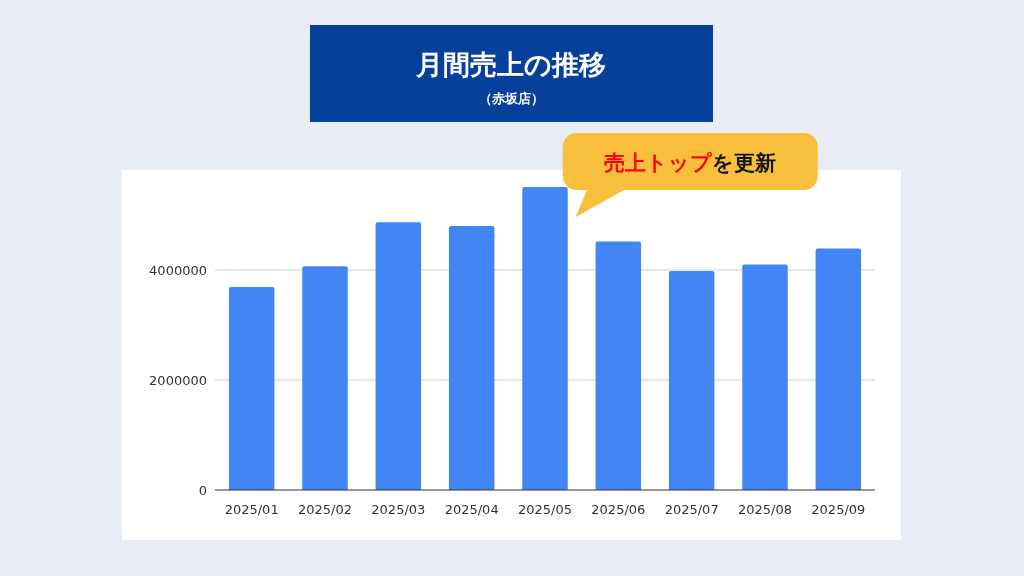 The height and width of the screenshot is (576, 1024). What do you see at coordinates (398, 509) in the screenshot?
I see `x-tick-label: 2025/03` at bounding box center [398, 509].